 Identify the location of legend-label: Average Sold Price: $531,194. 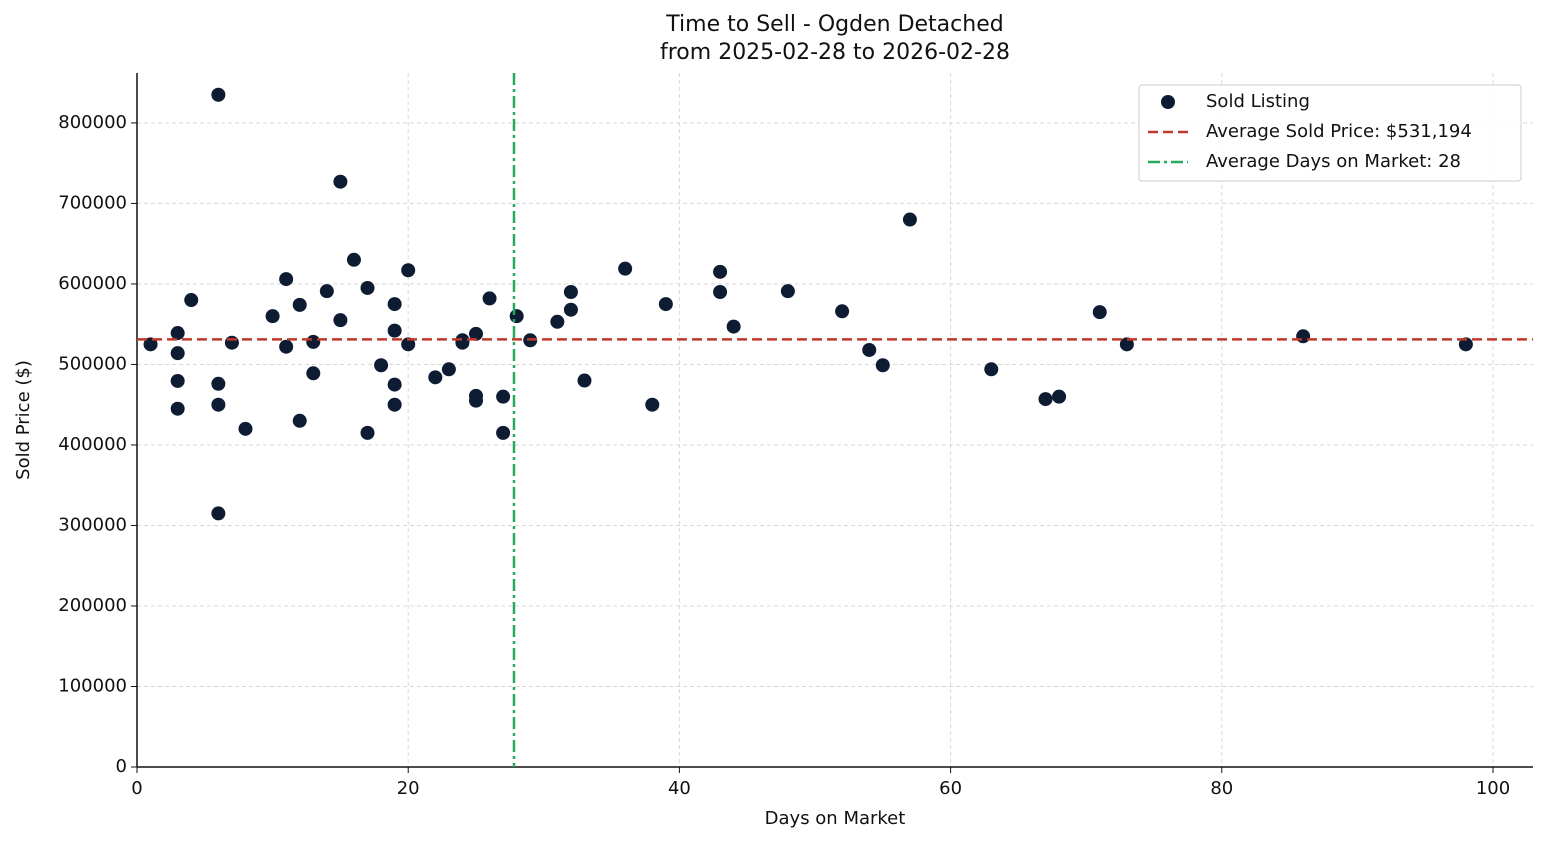
(1339, 131).